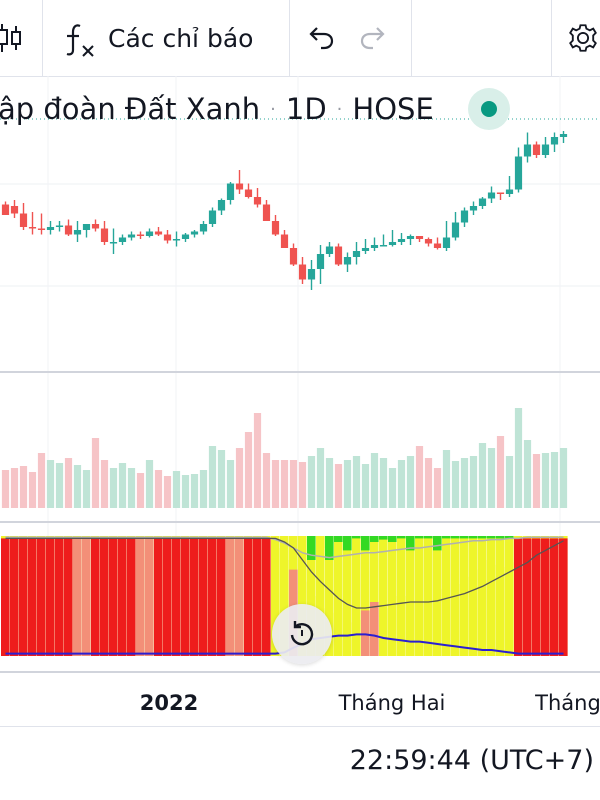 This screenshot has height=800, width=600. I want to click on reset-chart-button, so click(302, 634).